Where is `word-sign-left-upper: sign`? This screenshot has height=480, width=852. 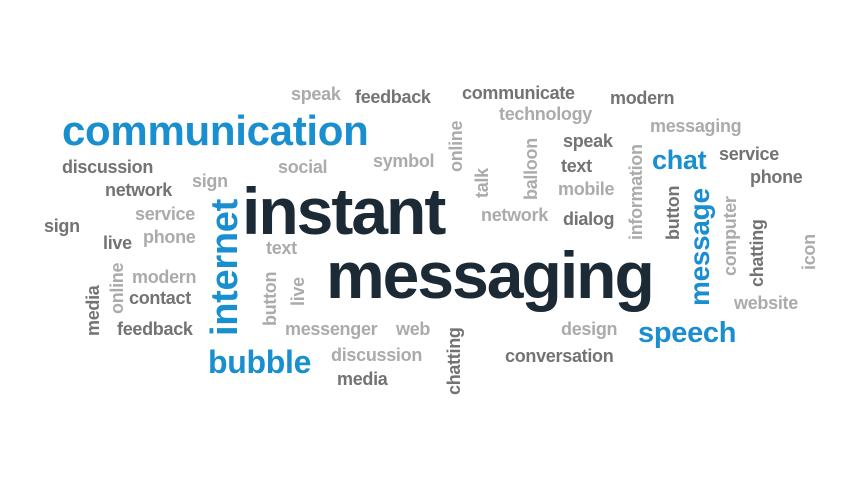 word-sign-left-upper: sign is located at coordinates (210, 181).